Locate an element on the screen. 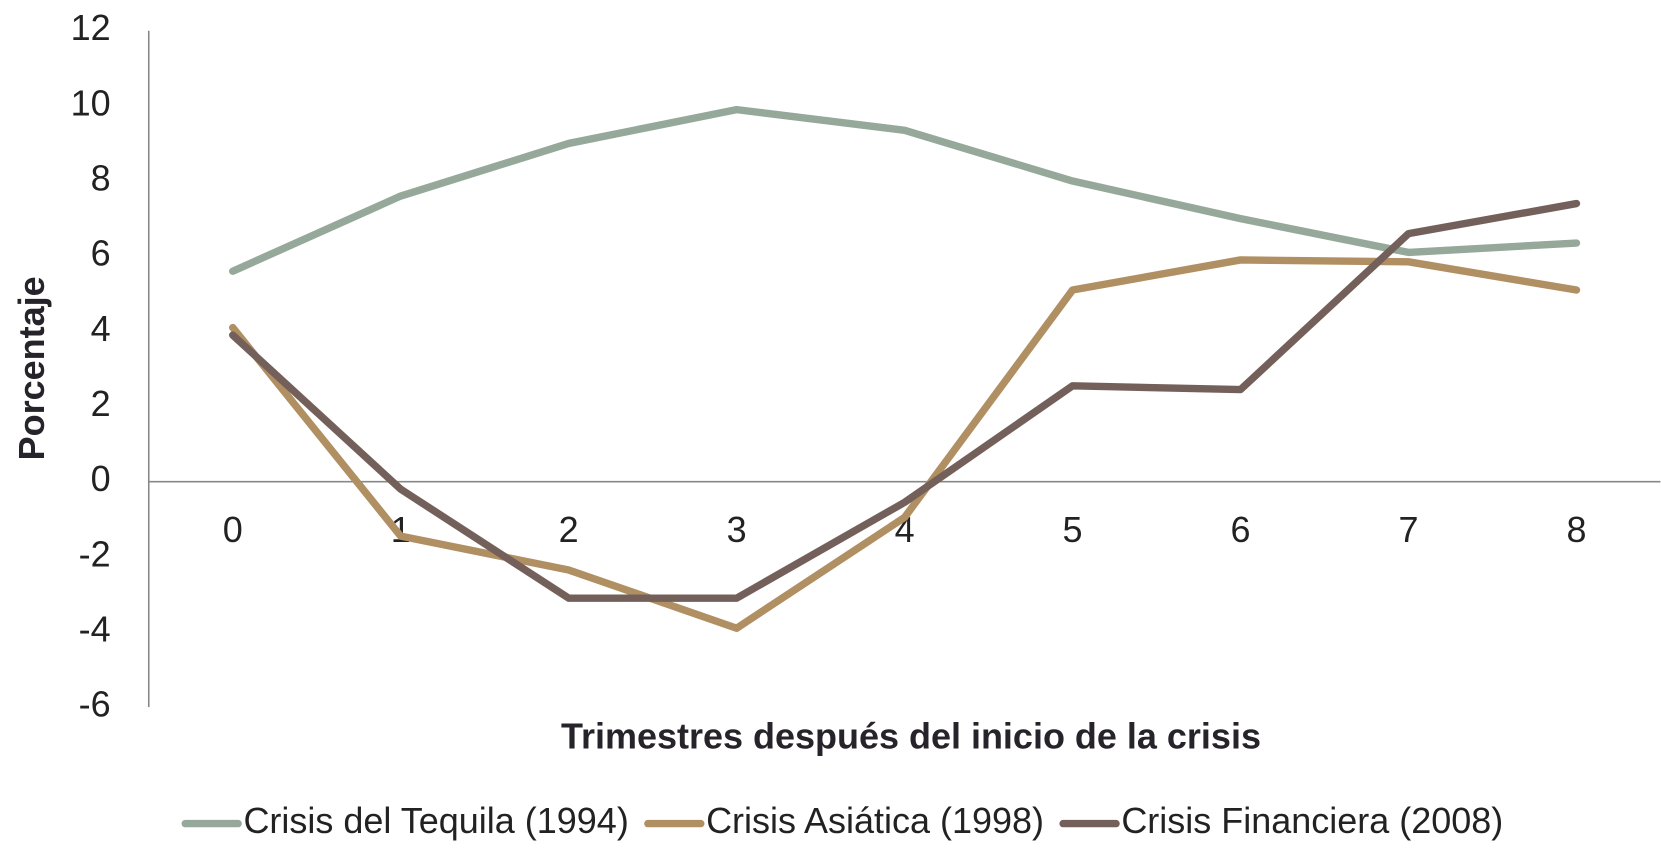  x-tick-label: 7 is located at coordinates (1408, 529).